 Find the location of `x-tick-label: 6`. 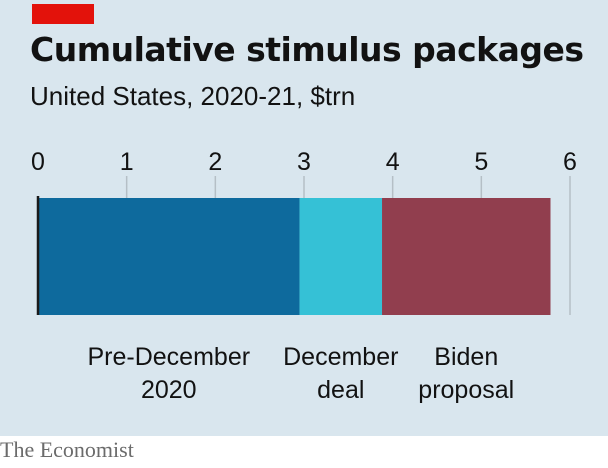

x-tick-label: 6 is located at coordinates (570, 162).